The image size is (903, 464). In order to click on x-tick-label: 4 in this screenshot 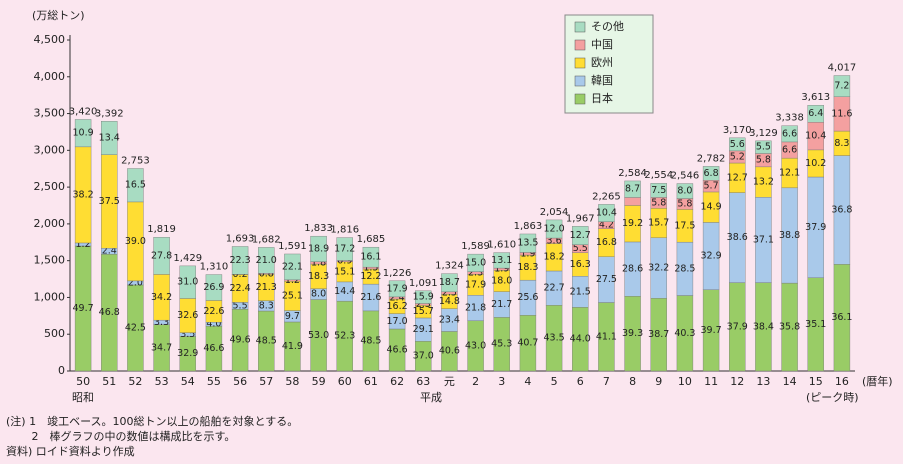, I will do `click(527, 381)`.